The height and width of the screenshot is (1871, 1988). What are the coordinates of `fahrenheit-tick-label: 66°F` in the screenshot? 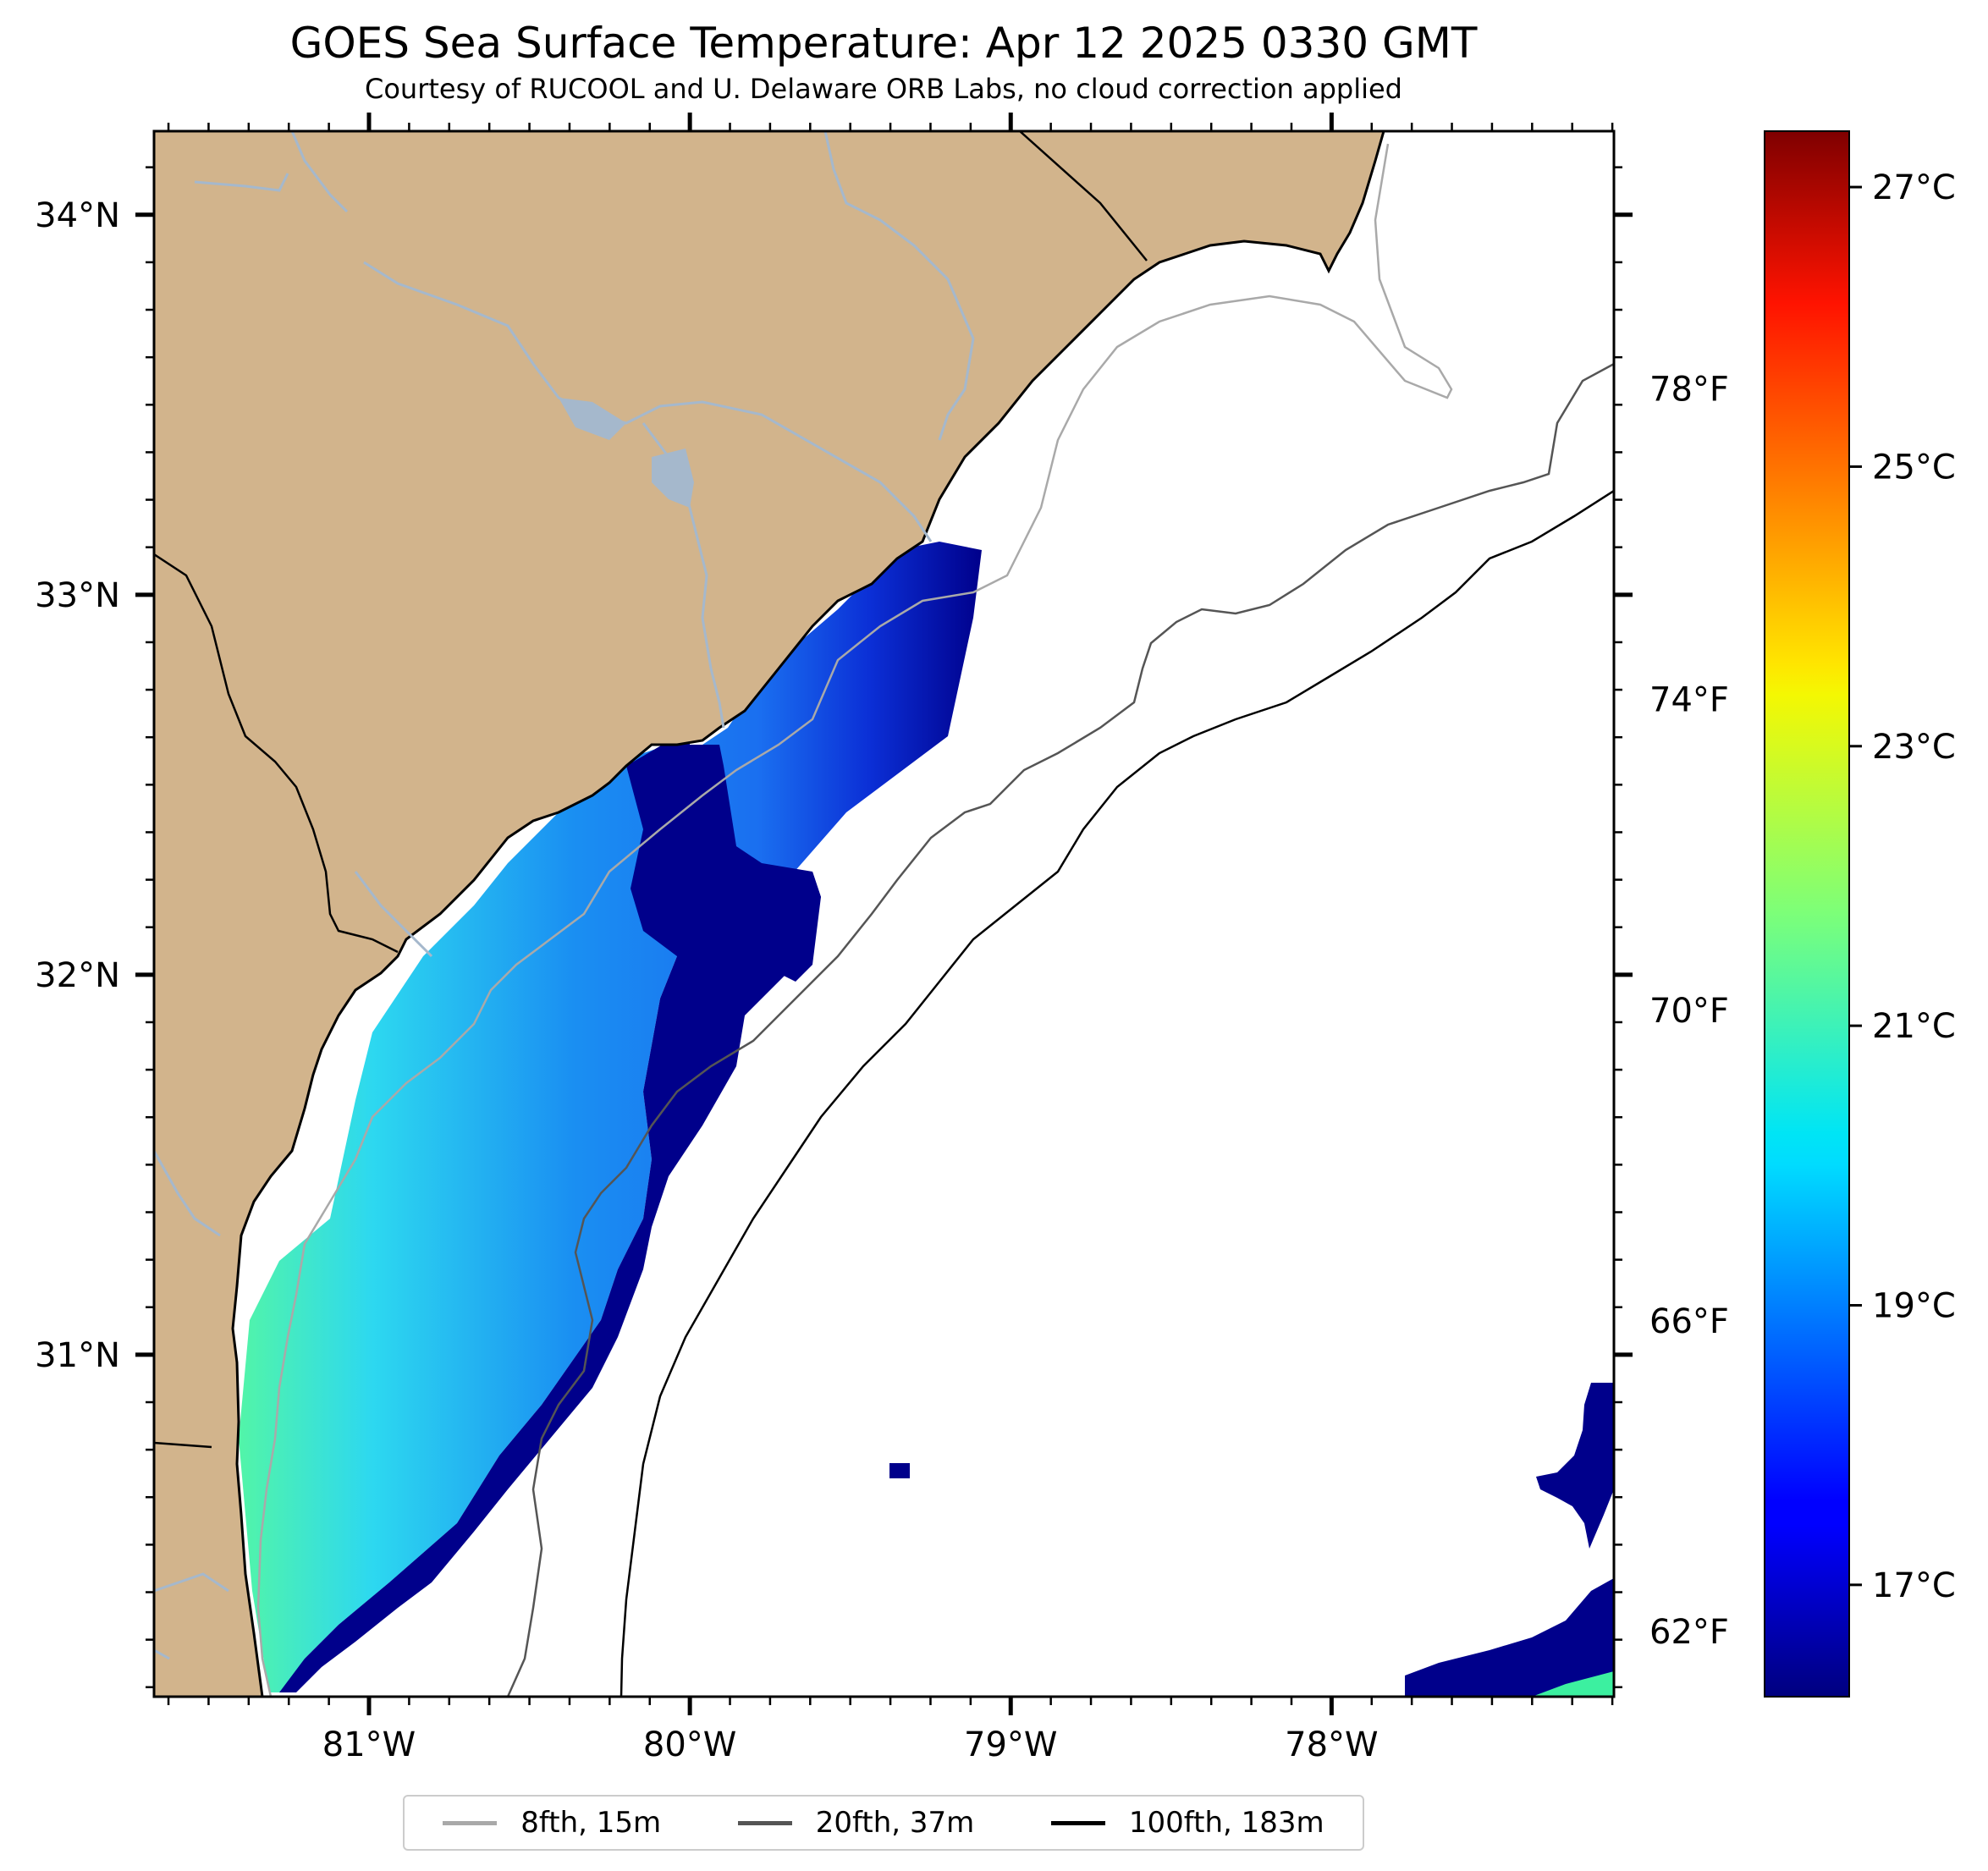 It's located at (1689, 1322).